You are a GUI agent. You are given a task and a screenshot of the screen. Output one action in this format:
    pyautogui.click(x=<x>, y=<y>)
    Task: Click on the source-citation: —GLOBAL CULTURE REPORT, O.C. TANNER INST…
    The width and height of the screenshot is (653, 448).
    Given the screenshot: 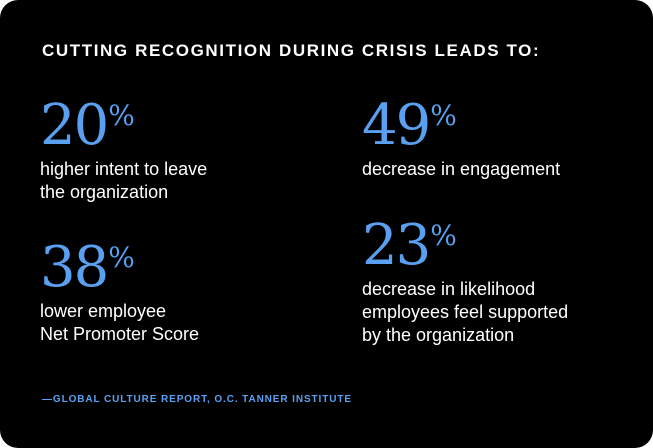 What is the action you would take?
    pyautogui.click(x=197, y=399)
    